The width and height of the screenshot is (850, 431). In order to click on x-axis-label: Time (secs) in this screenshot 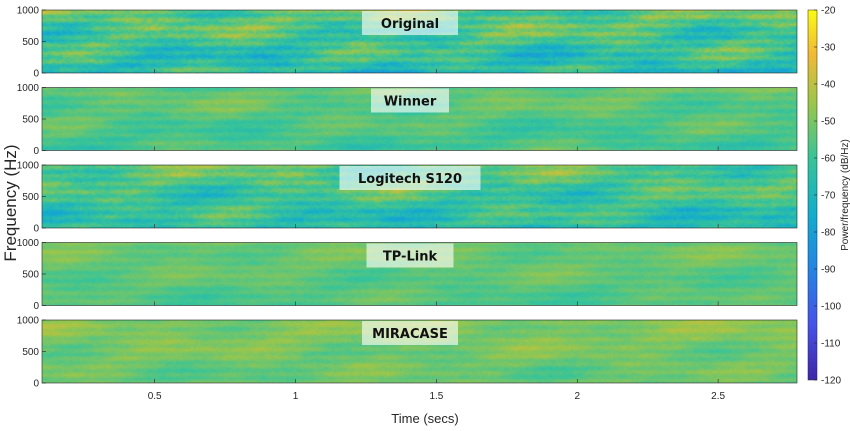, I will do `click(424, 418)`.